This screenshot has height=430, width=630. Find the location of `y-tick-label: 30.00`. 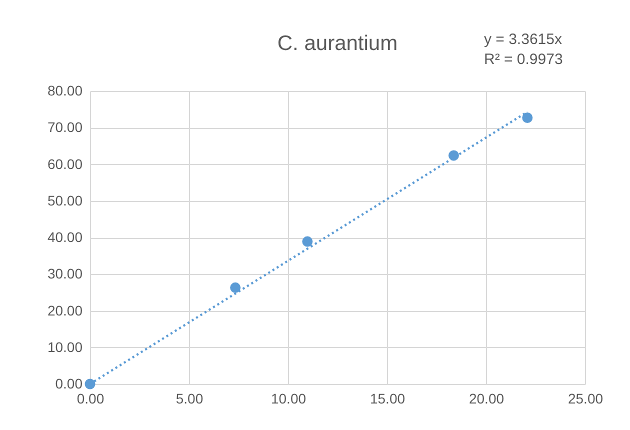

y-tick-label: 30.00 is located at coordinates (65, 274).